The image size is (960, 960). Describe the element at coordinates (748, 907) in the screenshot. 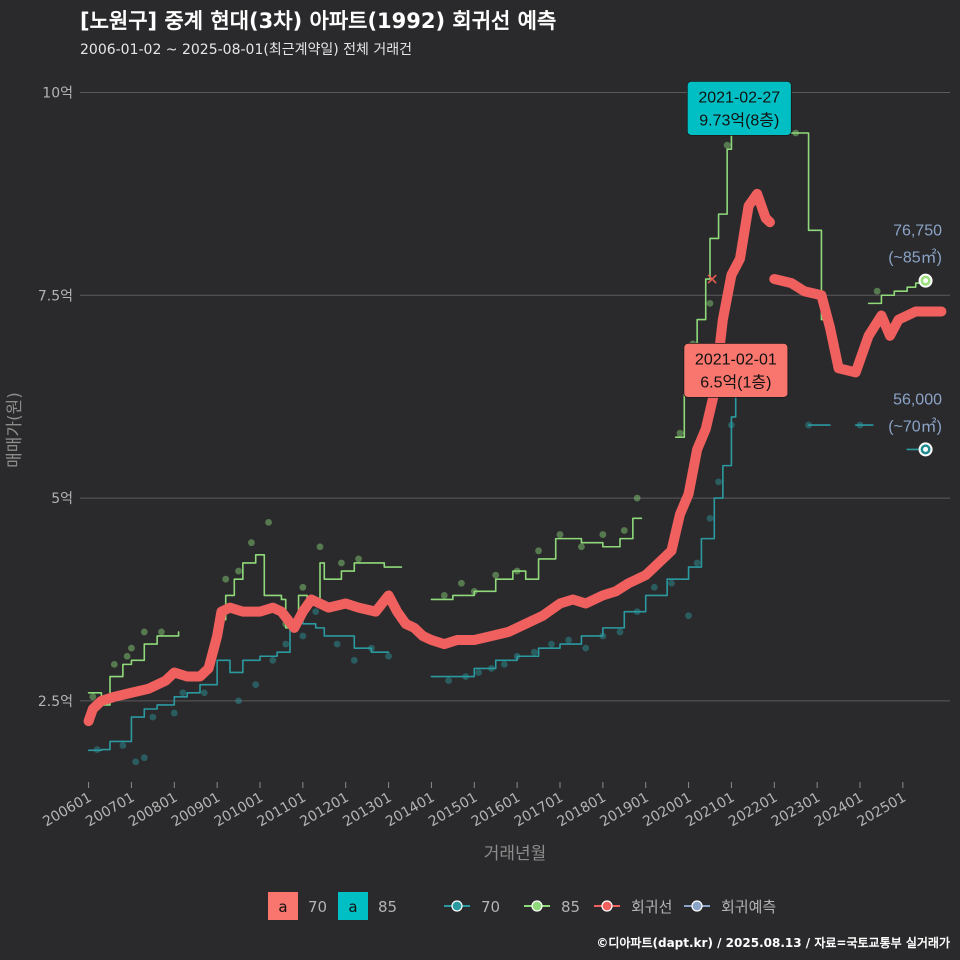

I see `legend-line-label: 회귀예측` at that location.